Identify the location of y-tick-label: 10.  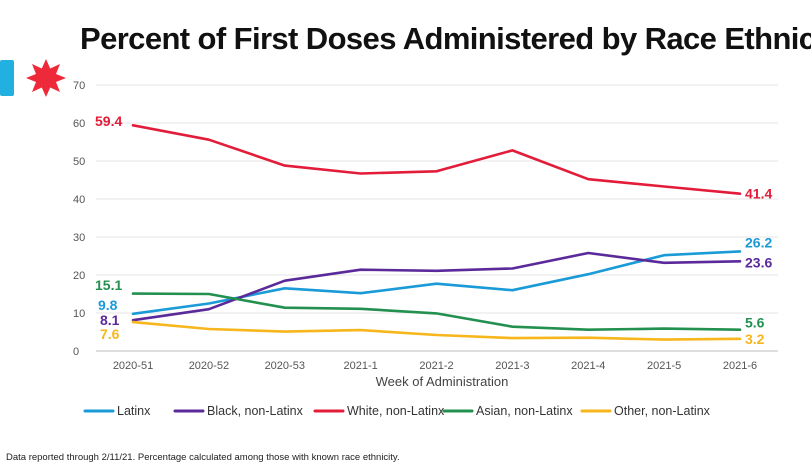
(79, 314).